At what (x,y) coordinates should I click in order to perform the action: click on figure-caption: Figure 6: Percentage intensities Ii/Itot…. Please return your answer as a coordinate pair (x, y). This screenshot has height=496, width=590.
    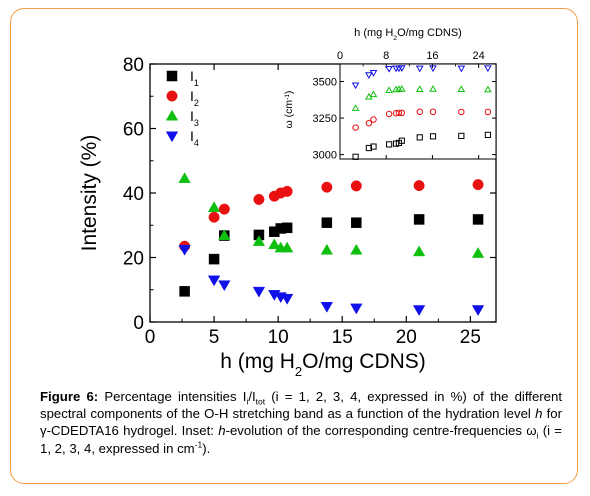
    Looking at the image, I should click on (301, 422).